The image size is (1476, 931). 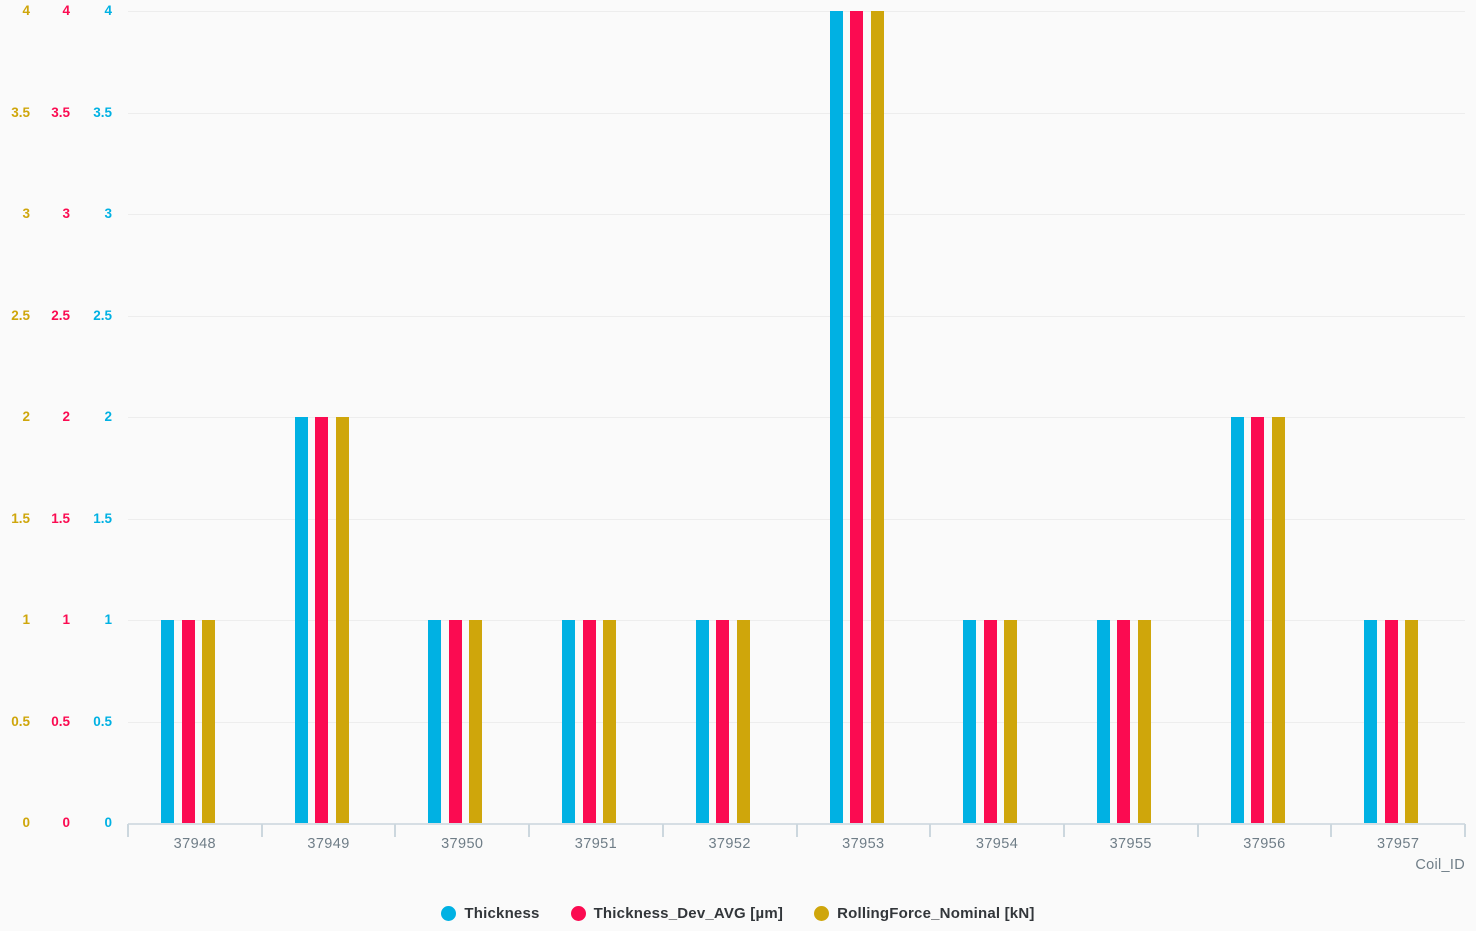 What do you see at coordinates (688, 913) in the screenshot?
I see `legend-label: Thickness_Dev_AVG [µm]` at bounding box center [688, 913].